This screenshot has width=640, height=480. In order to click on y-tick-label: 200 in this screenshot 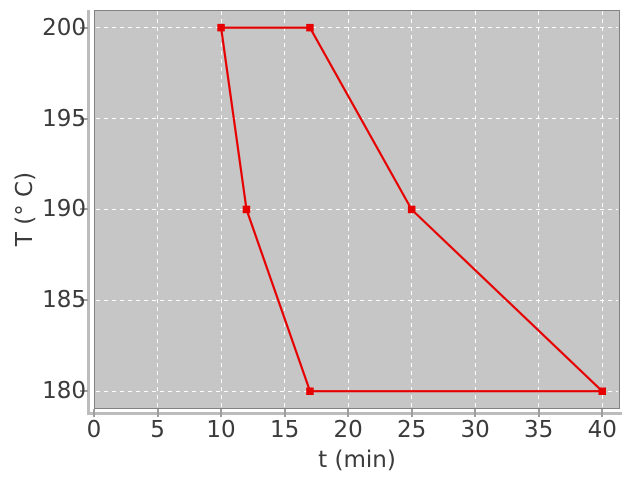, I will do `click(64, 27)`.